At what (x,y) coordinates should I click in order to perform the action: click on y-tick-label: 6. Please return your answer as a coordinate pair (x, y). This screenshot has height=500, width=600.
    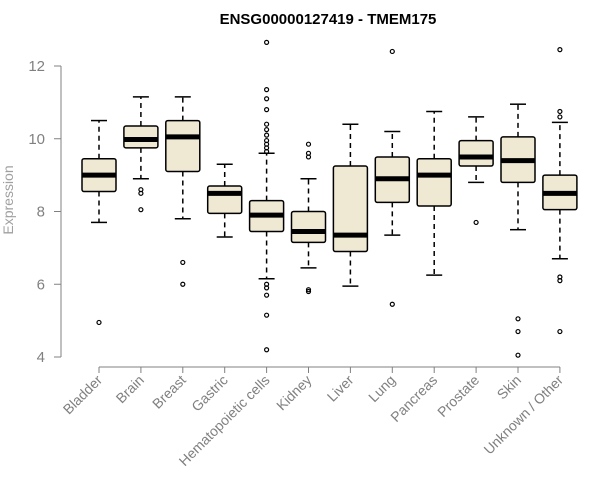
    Looking at the image, I should click on (41, 284).